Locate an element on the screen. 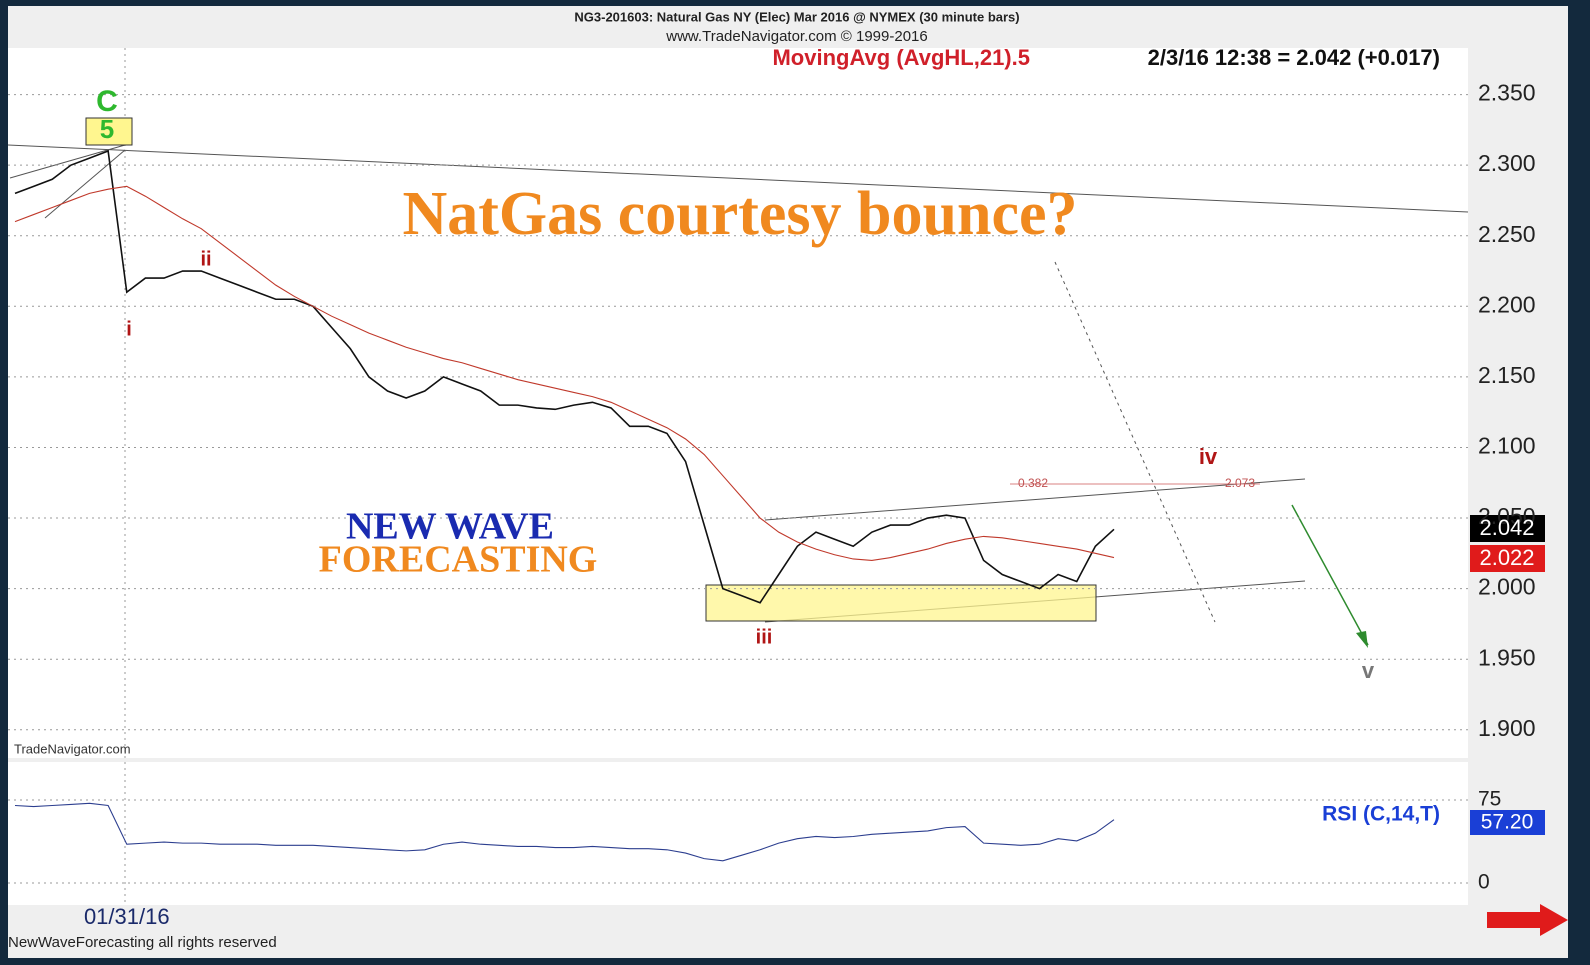 This screenshot has width=1590, height=965. annotation: 0.382 is located at coordinates (1033, 483).